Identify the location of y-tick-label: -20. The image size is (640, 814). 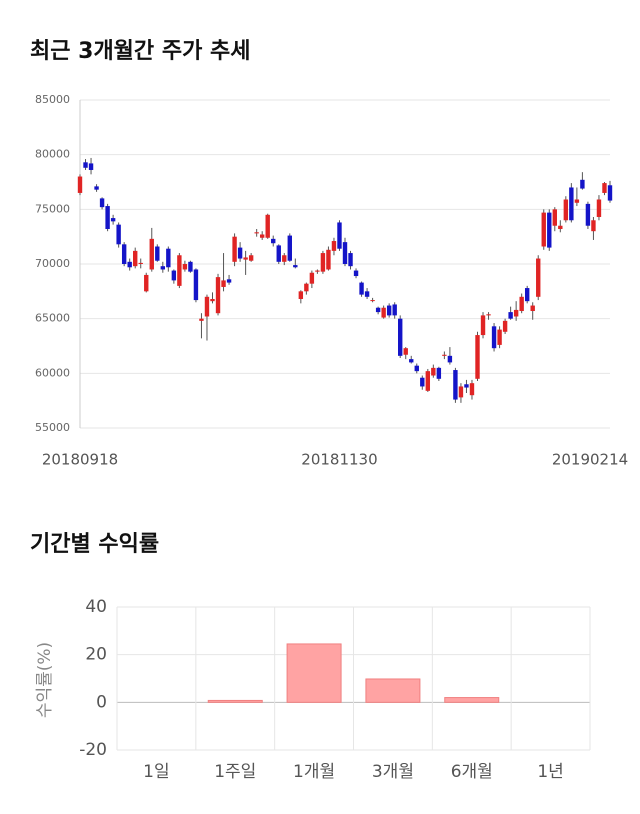
(93, 750).